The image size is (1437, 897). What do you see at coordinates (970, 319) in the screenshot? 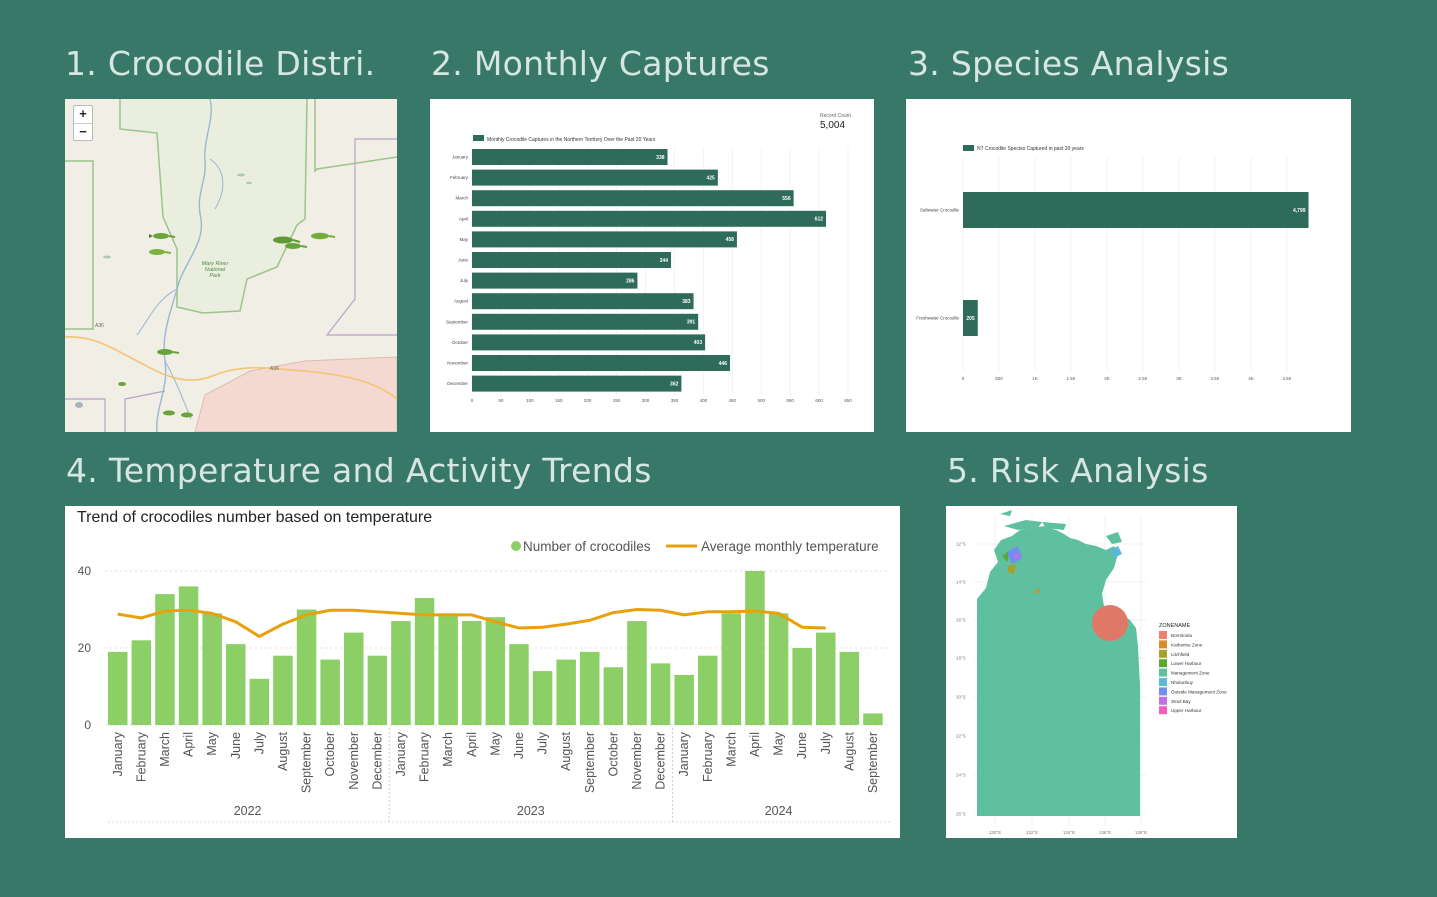
I see `bar-value-label: 205` at bounding box center [970, 319].